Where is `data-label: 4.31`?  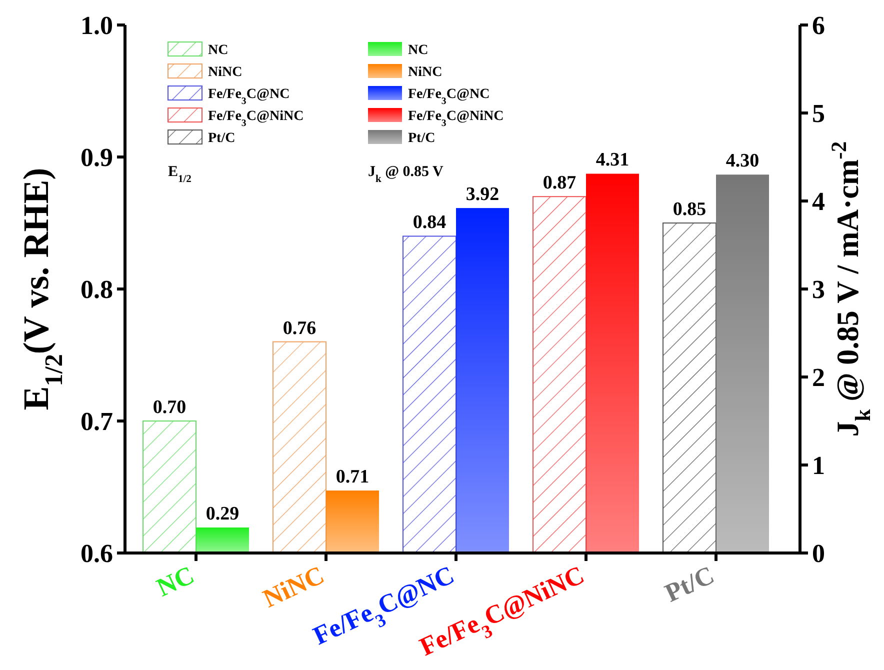
data-label: 4.31 is located at coordinates (613, 160).